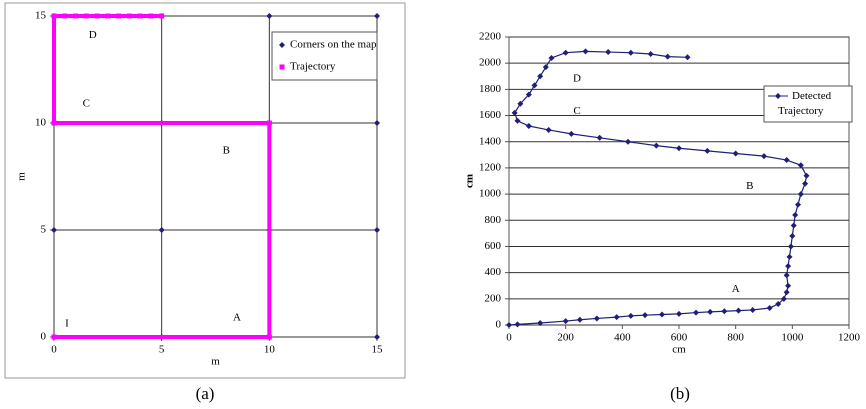 The width and height of the screenshot is (866, 409). Describe the element at coordinates (215, 362) in the screenshot. I see `x-axis-label: m` at that location.